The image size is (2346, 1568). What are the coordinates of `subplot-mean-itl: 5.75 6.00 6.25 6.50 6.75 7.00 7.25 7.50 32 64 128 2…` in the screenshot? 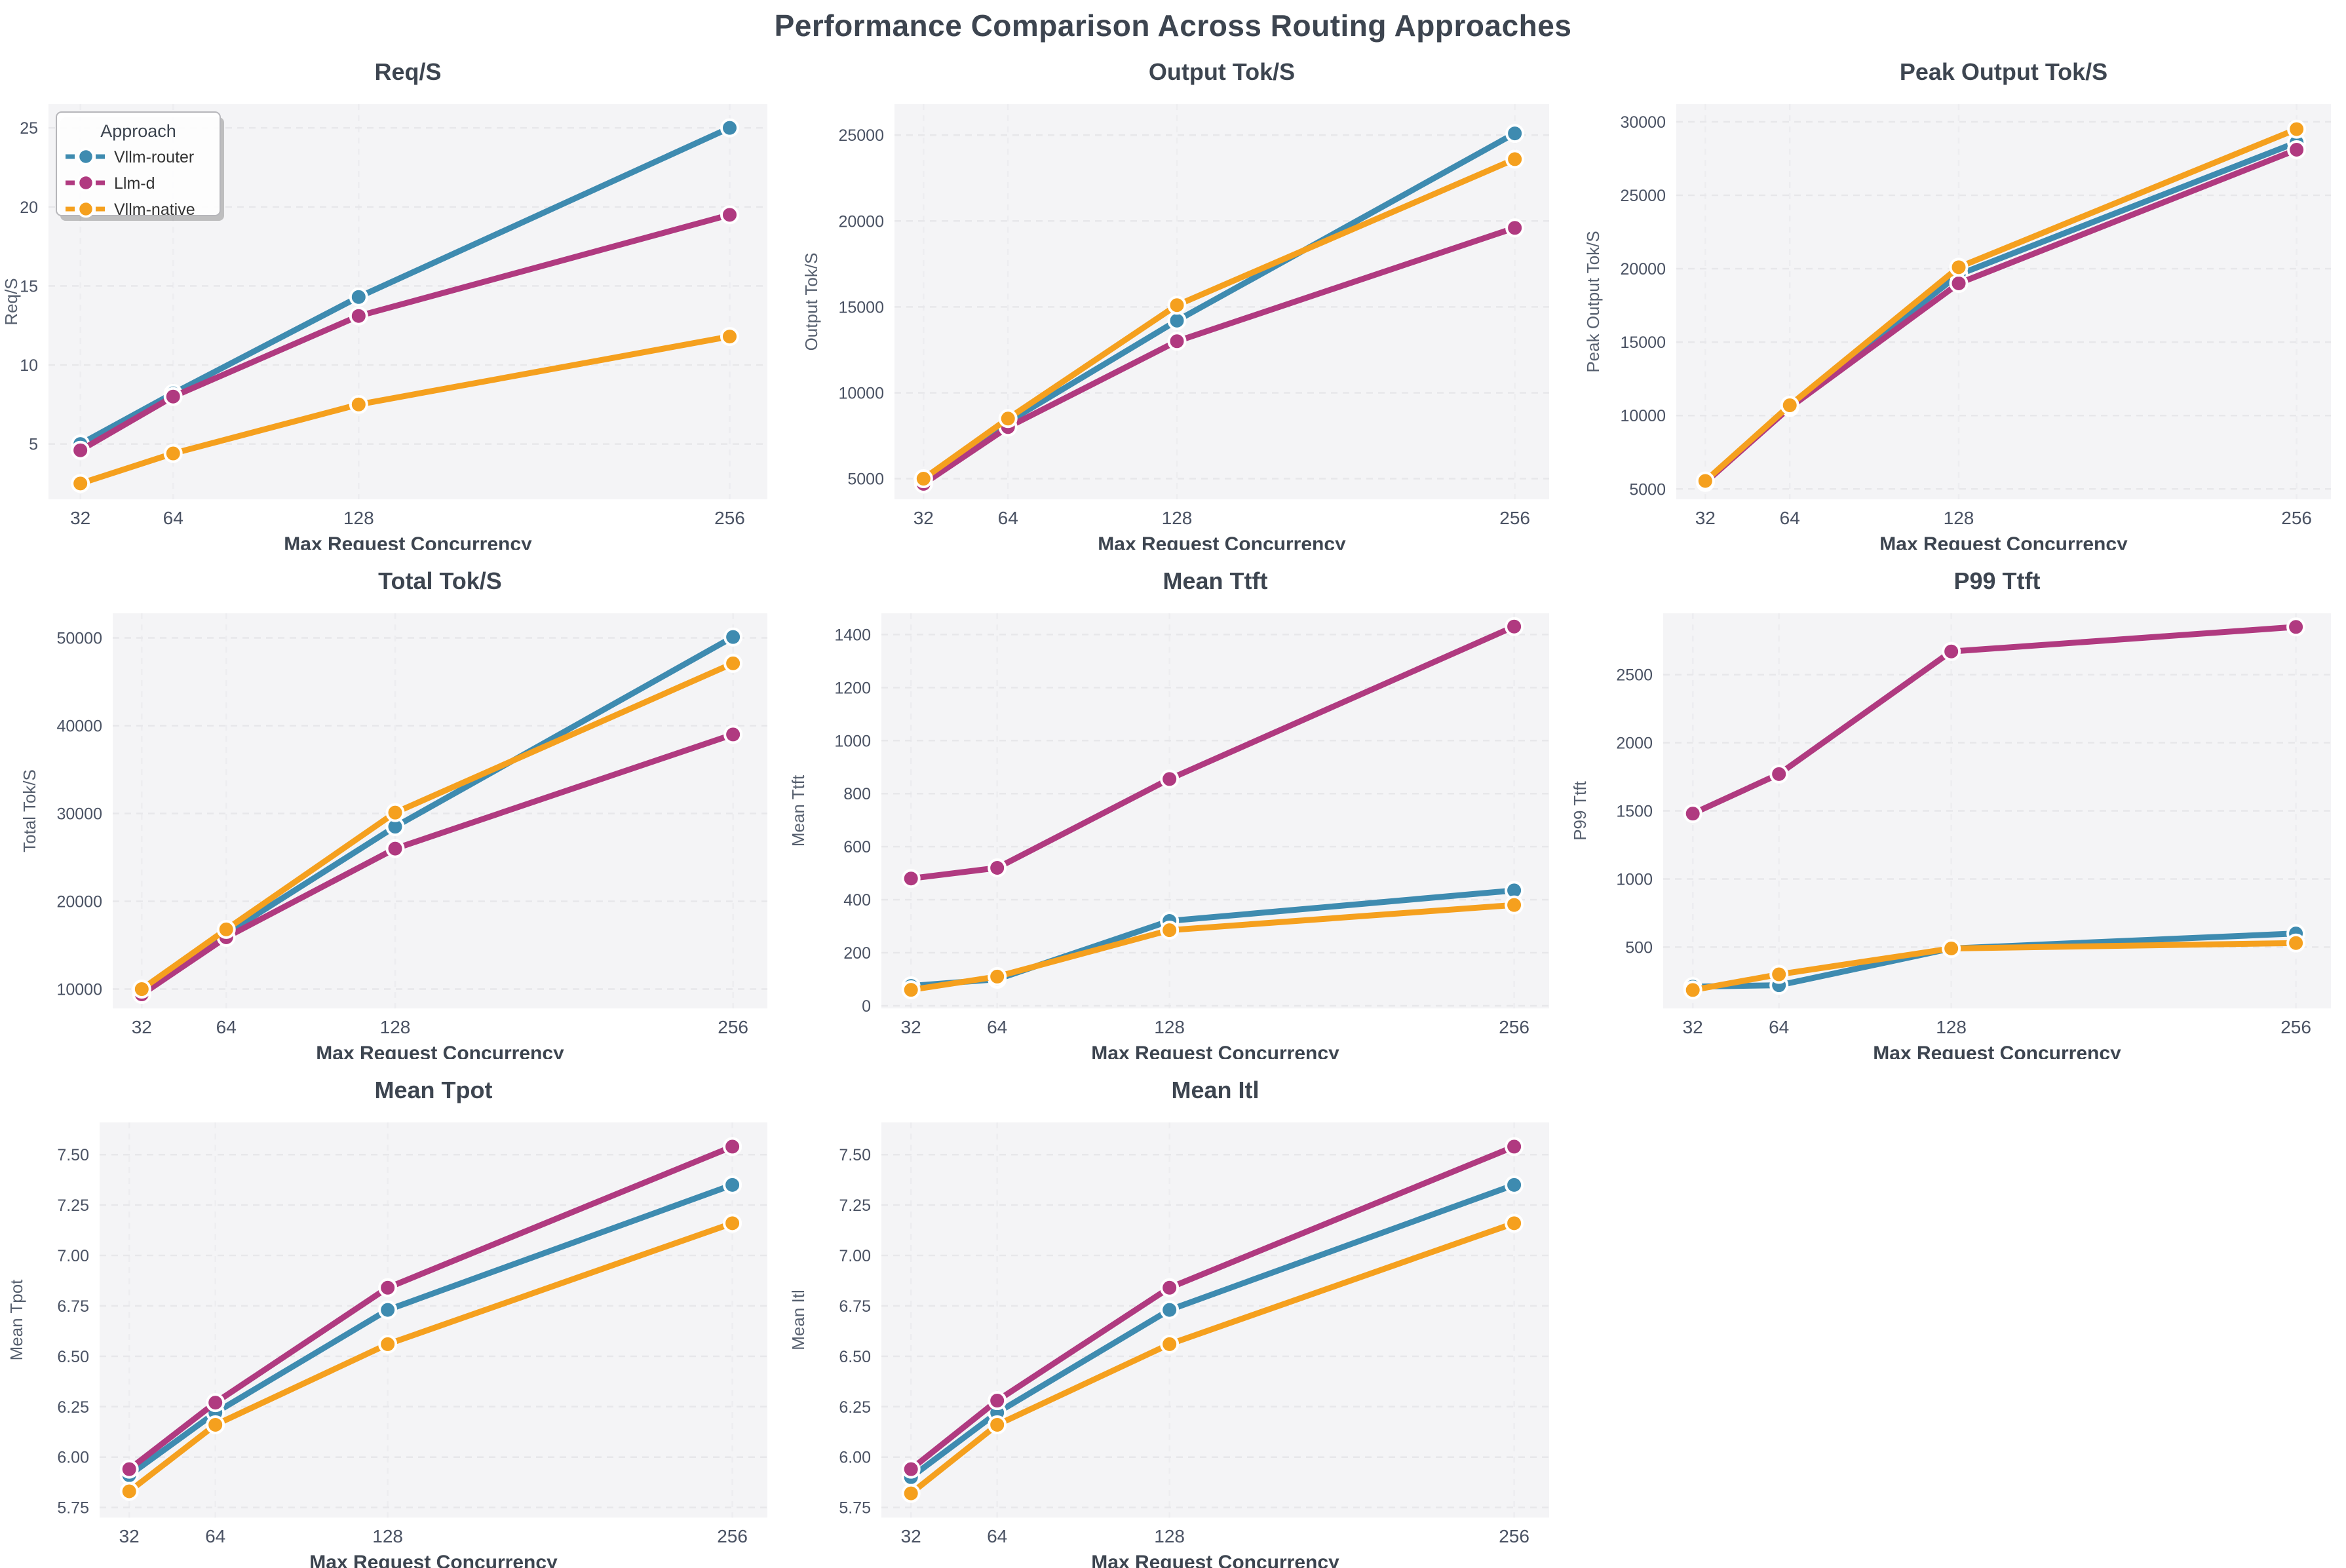 It's located at (1173, 1314).